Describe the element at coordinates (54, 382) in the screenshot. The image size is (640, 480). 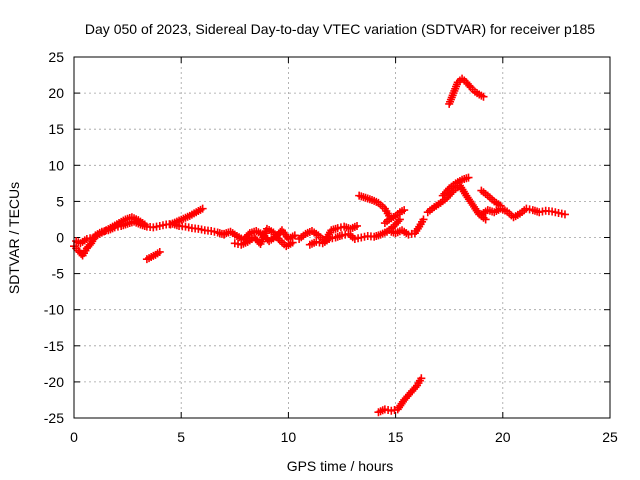
I see `y-tick-label: -20` at that location.